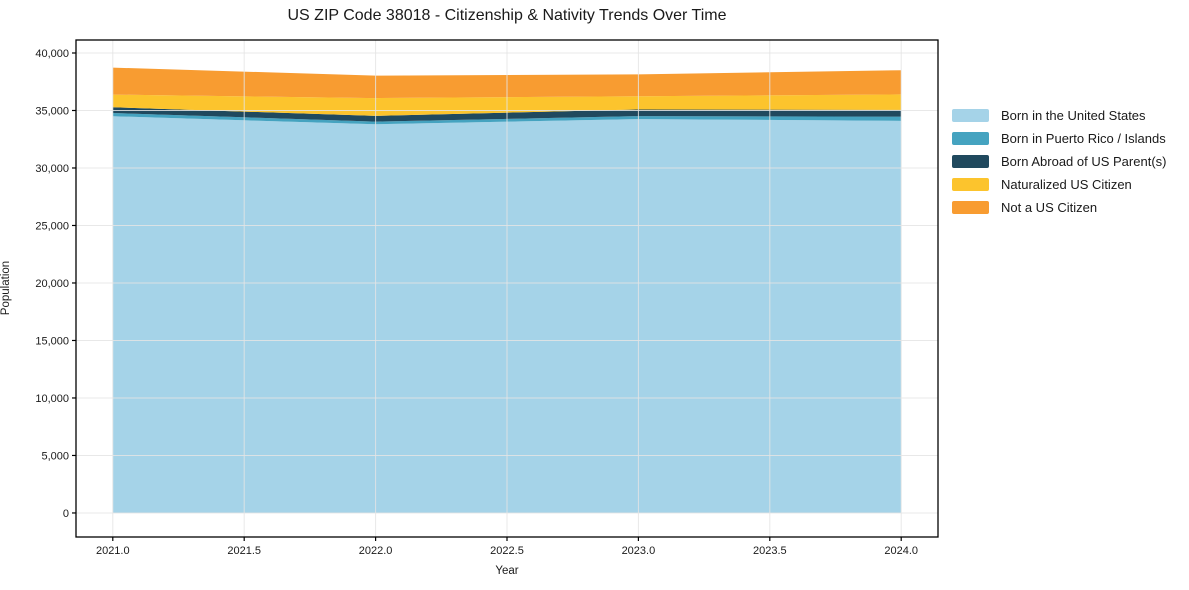 Image resolution: width=1189 pixels, height=590 pixels. Describe the element at coordinates (52, 111) in the screenshot. I see `y-tick-label: 35,000` at that location.